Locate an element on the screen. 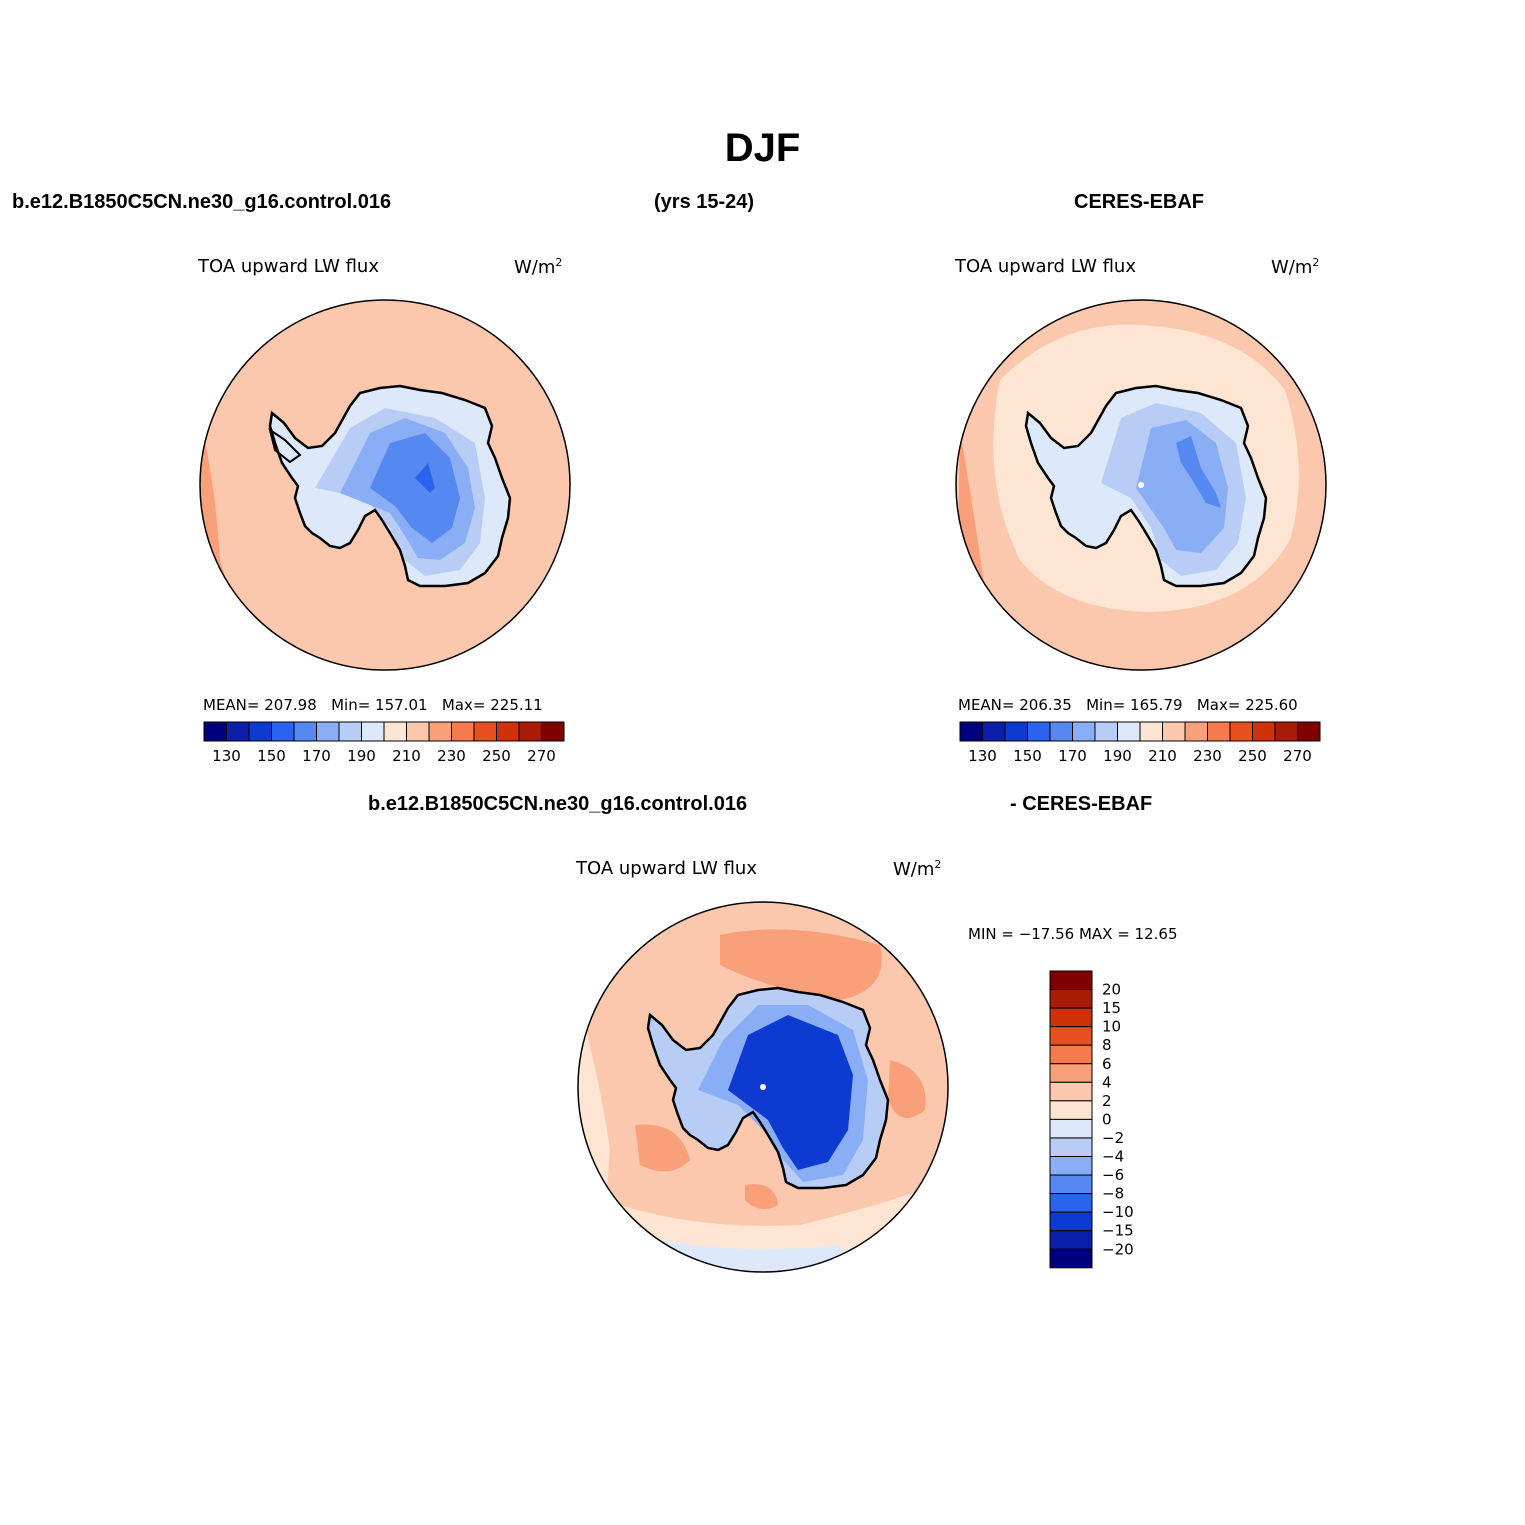 The width and height of the screenshot is (1525, 1525). panel2-colorbar-tick-label: 270 is located at coordinates (1297, 756).